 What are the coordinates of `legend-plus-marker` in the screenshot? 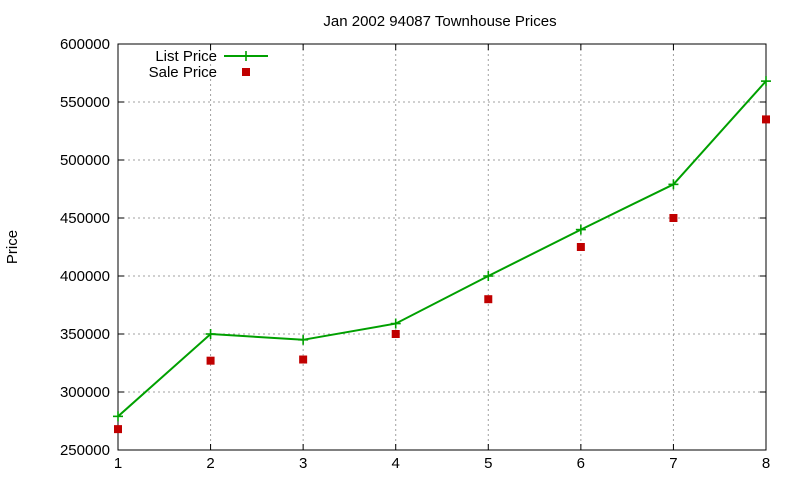 It's located at (246, 56).